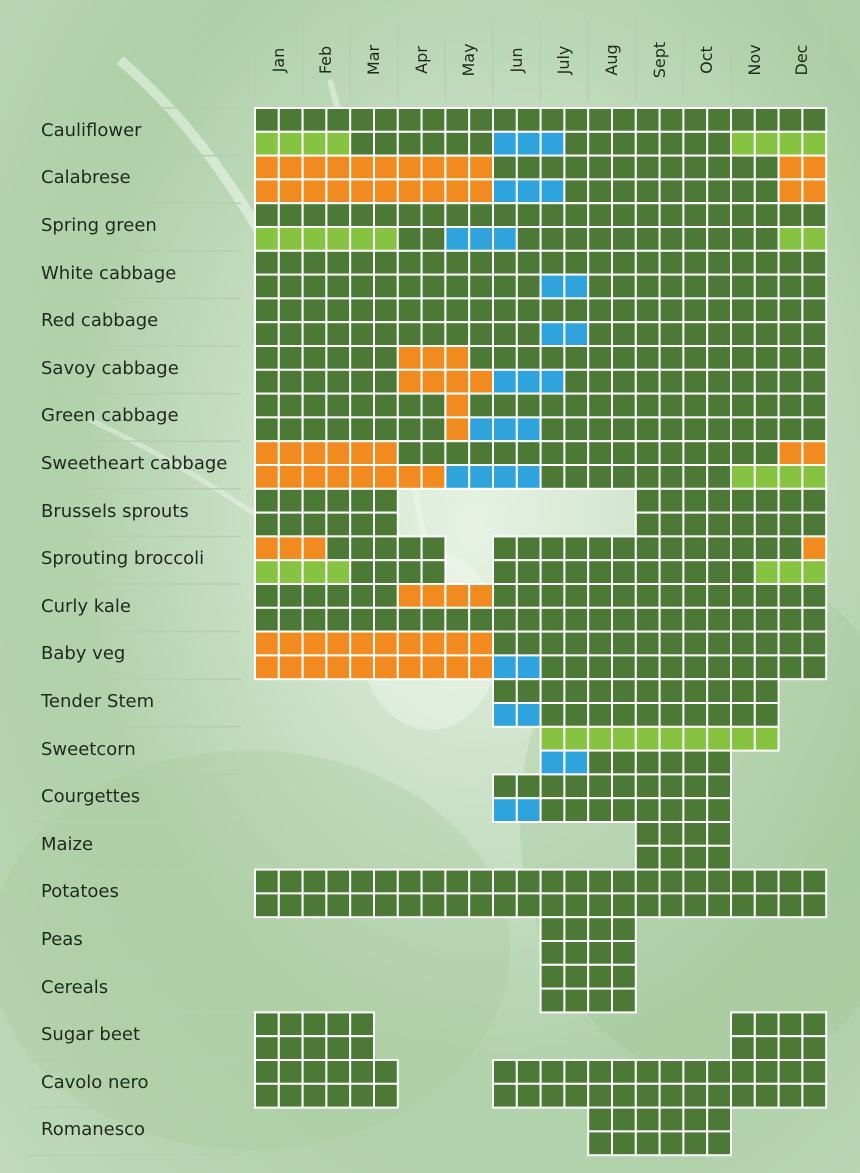 This screenshot has width=860, height=1173. What do you see at coordinates (278, 60) in the screenshot?
I see `month-label: Jan` at bounding box center [278, 60].